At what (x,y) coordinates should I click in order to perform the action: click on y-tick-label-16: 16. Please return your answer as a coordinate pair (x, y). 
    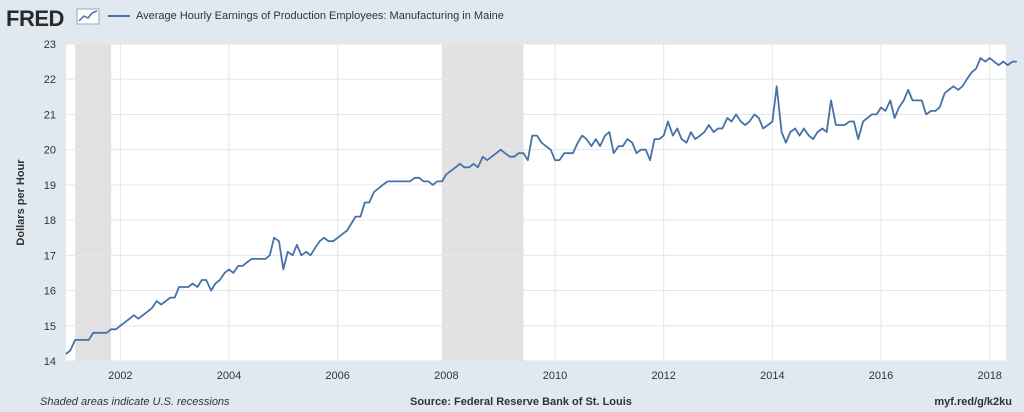
    Looking at the image, I should click on (50, 292).